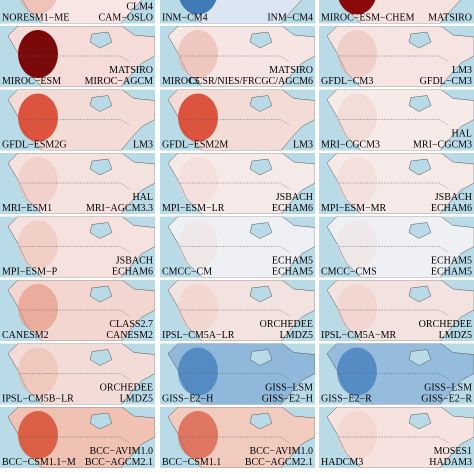 Image resolution: width=474 pixels, height=474 pixels. What do you see at coordinates (442, 145) in the screenshot?
I see `right-label: MRI−CGCM3` at bounding box center [442, 145].